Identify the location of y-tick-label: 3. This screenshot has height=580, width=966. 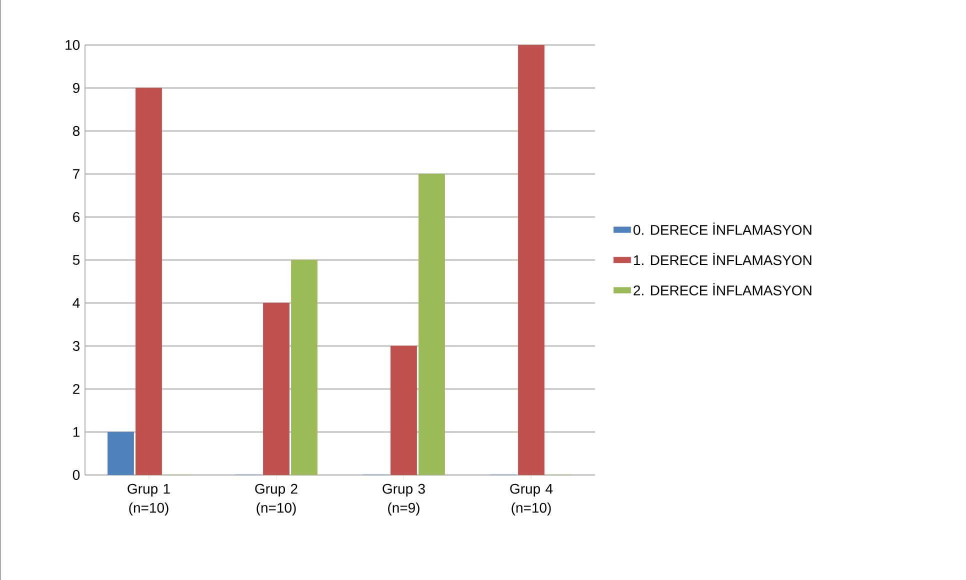
(76, 346).